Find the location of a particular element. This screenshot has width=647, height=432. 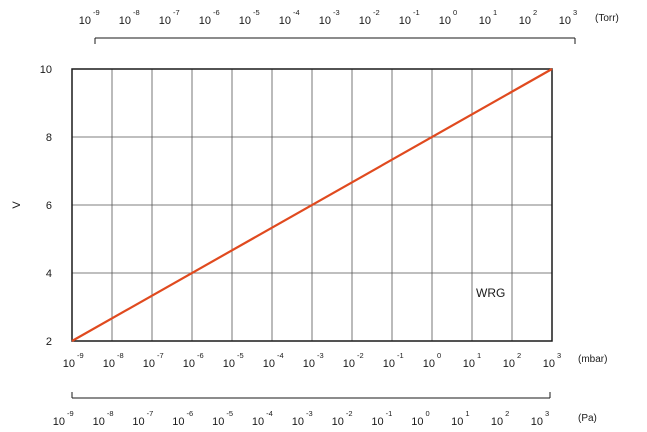

pa-tick-label-exponent: -4 is located at coordinates (269, 413).